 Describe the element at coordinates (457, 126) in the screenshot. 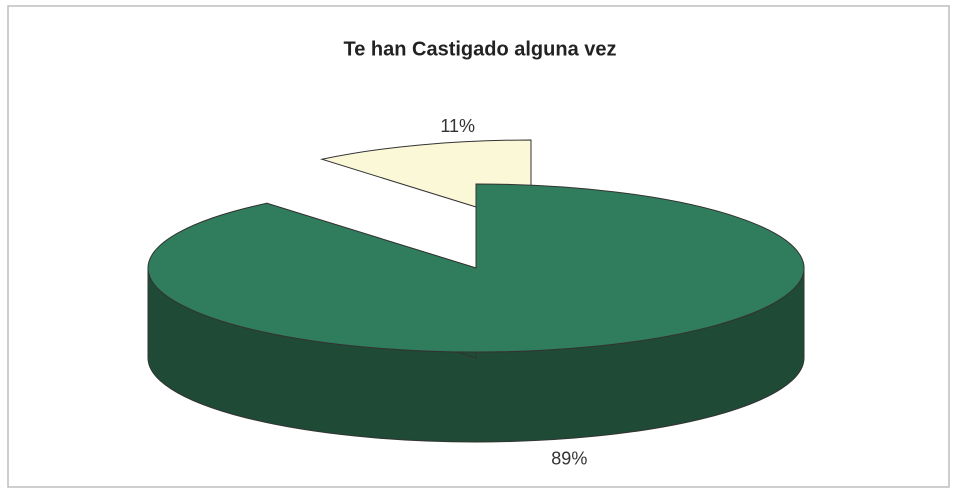

I see `data-label: 11%` at that location.